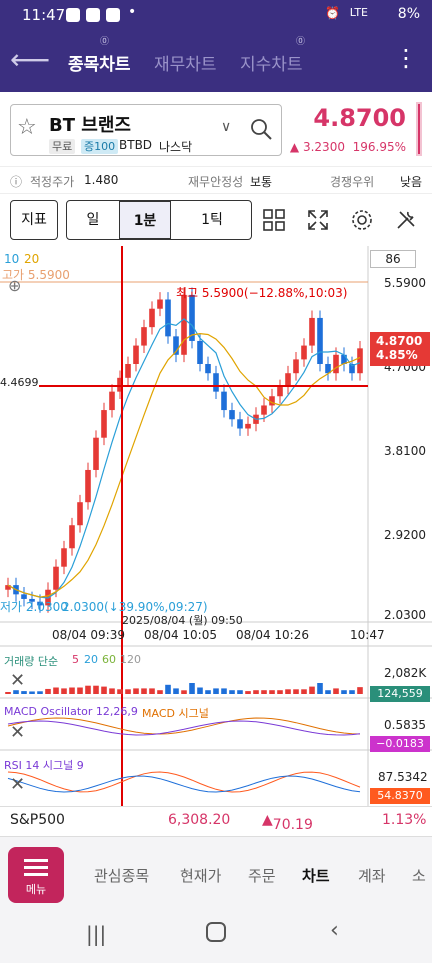 This screenshot has height=963, width=432. I want to click on chart-toolbar: 지표 일 1분 1틱, so click(216, 221).